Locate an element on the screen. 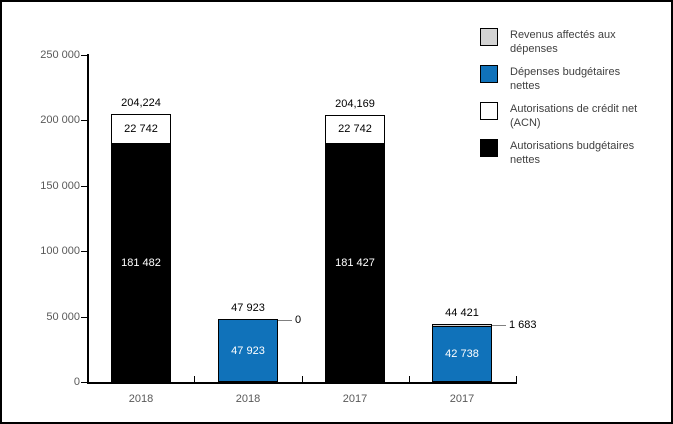  bar-total-label: 47 923 is located at coordinates (248, 308).